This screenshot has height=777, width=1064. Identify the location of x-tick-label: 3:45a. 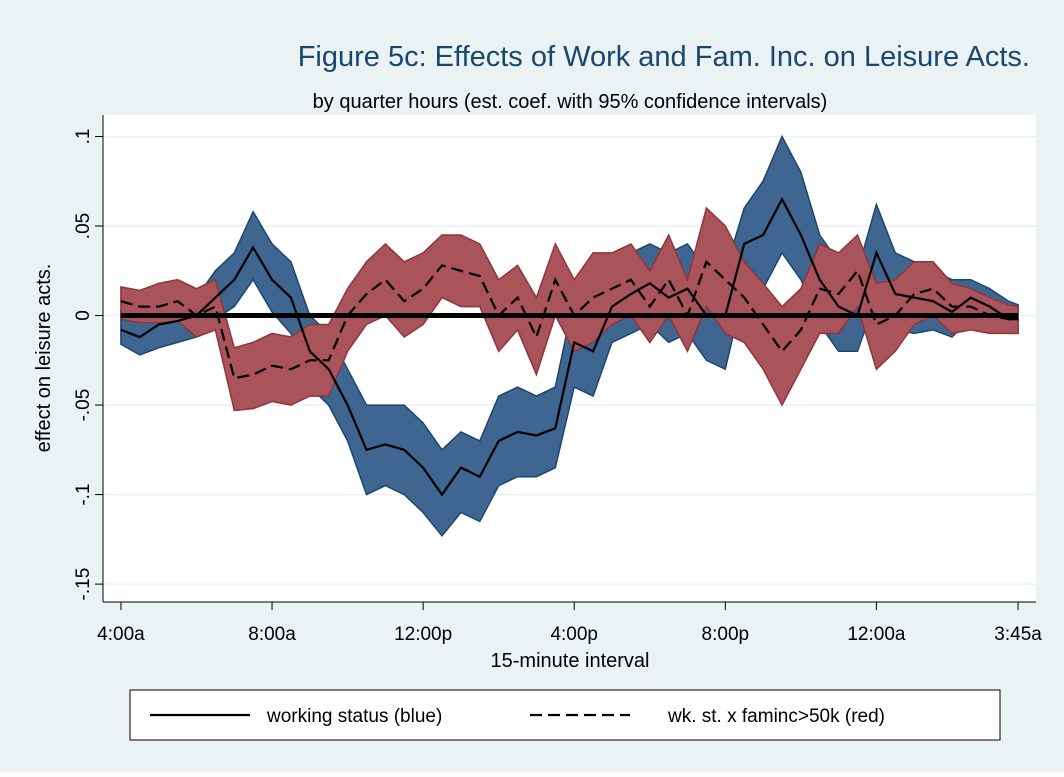
(1018, 634).